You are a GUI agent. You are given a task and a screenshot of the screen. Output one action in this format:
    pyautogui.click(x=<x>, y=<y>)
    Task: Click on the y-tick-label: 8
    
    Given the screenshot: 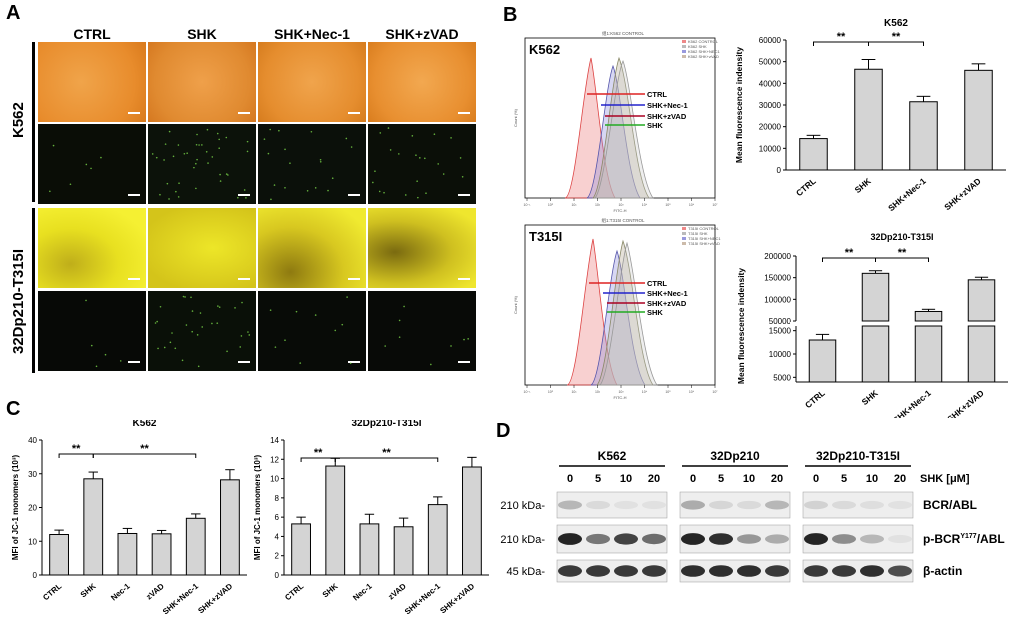 What is the action you would take?
    pyautogui.click(x=277, y=498)
    